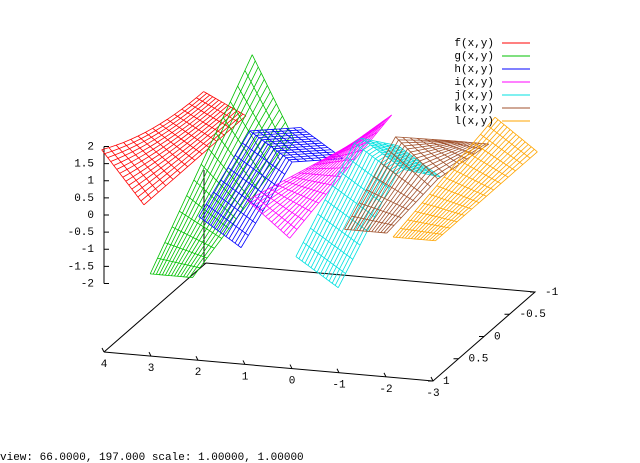  I want to click on x-tick-label: -3, so click(432, 394).